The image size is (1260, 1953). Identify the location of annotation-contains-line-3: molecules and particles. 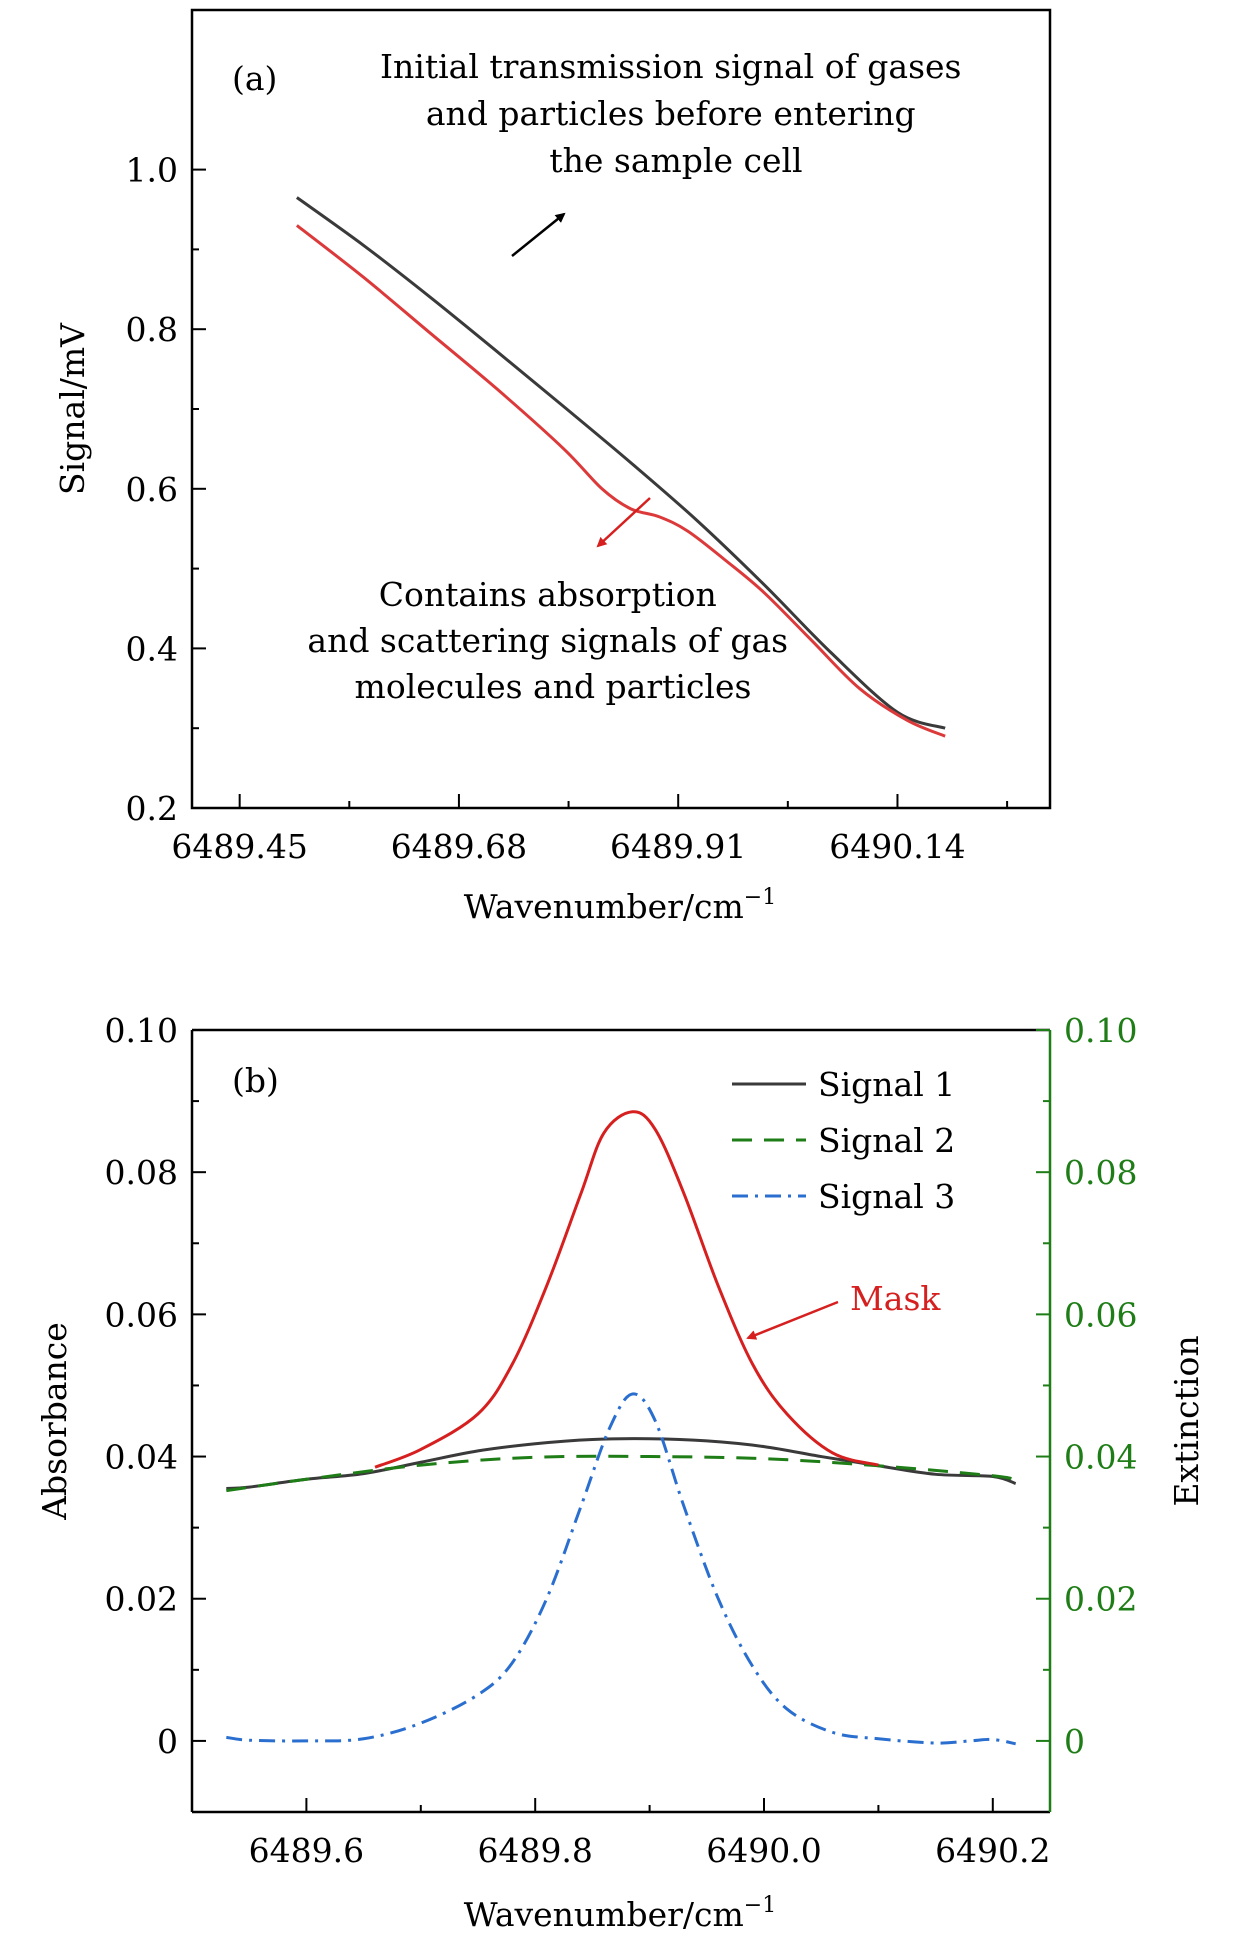
(553, 686).